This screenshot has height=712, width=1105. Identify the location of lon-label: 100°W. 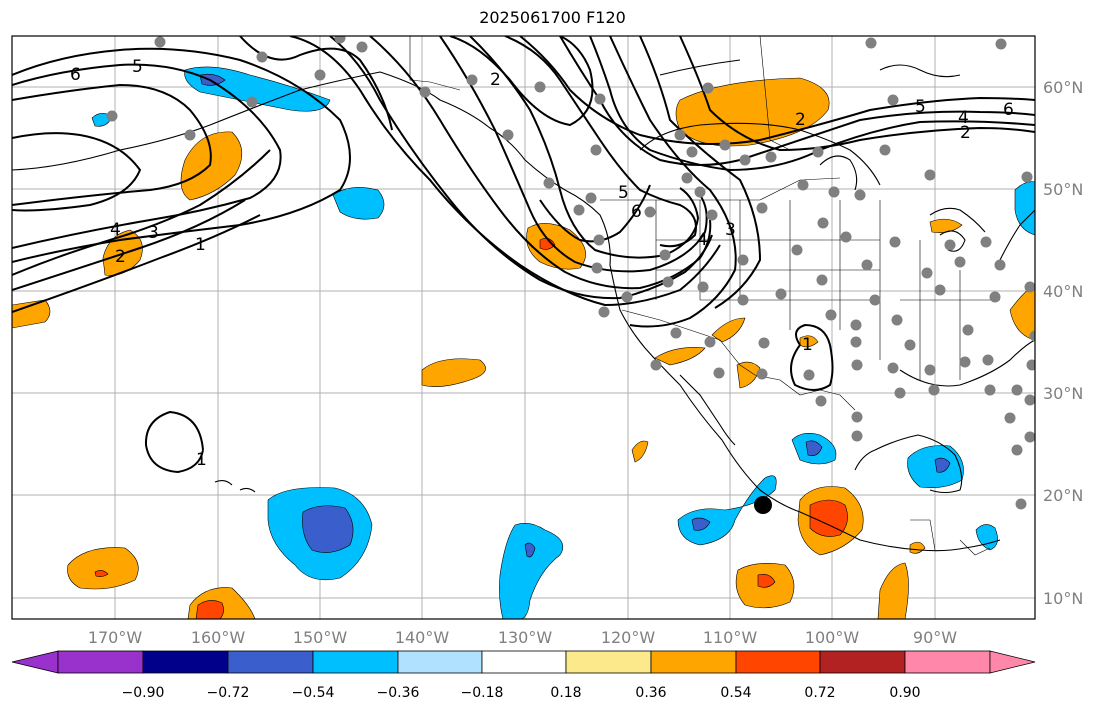
(832, 637).